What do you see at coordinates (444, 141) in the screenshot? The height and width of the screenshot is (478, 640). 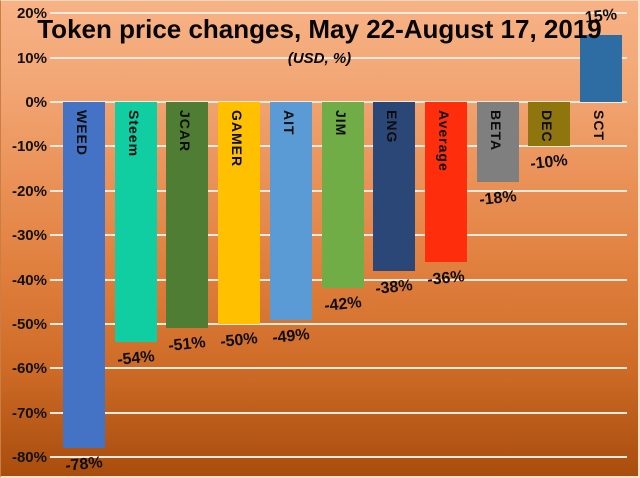 I see `category-label-Average: Average` at bounding box center [444, 141].